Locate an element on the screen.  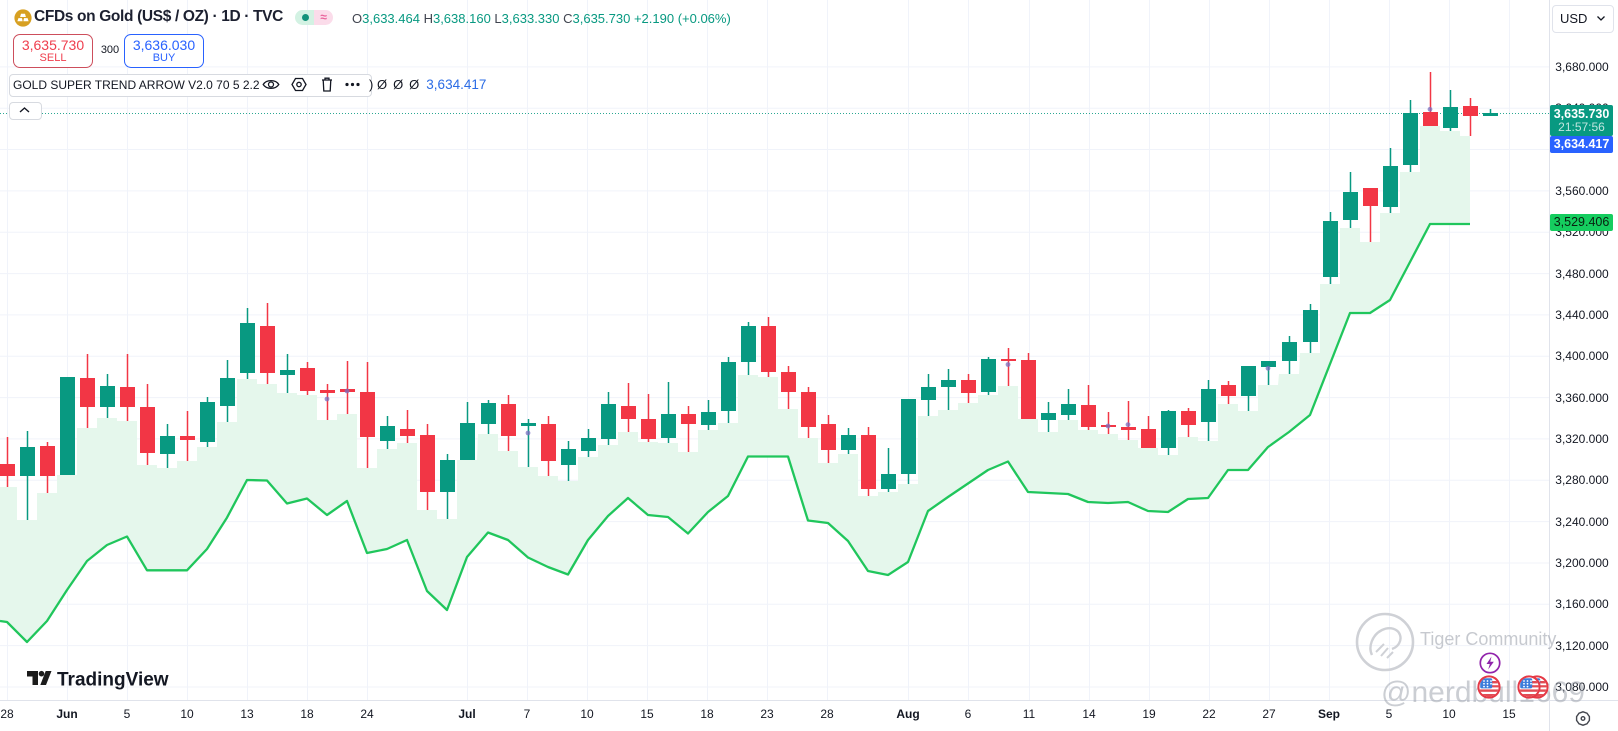
svg-text: TradingView is located at coordinates (113, 680).